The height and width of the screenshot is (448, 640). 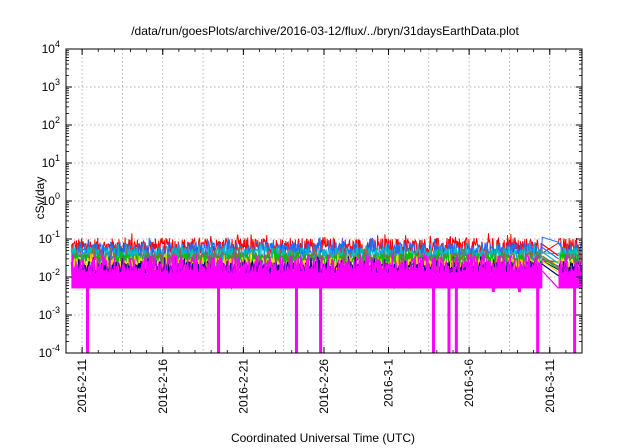 I want to click on x-tick-label: 2016-3-6, so click(x=469, y=383).